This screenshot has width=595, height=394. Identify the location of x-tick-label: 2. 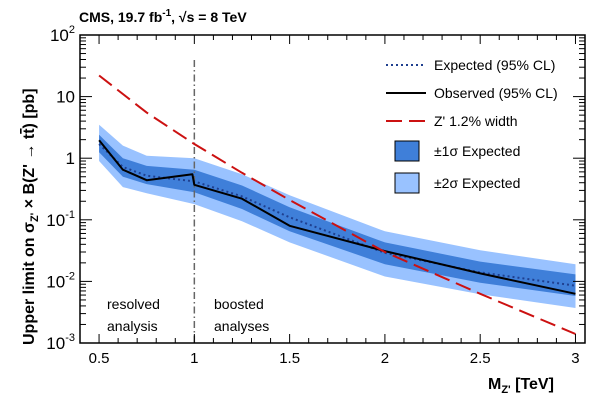
(385, 358).